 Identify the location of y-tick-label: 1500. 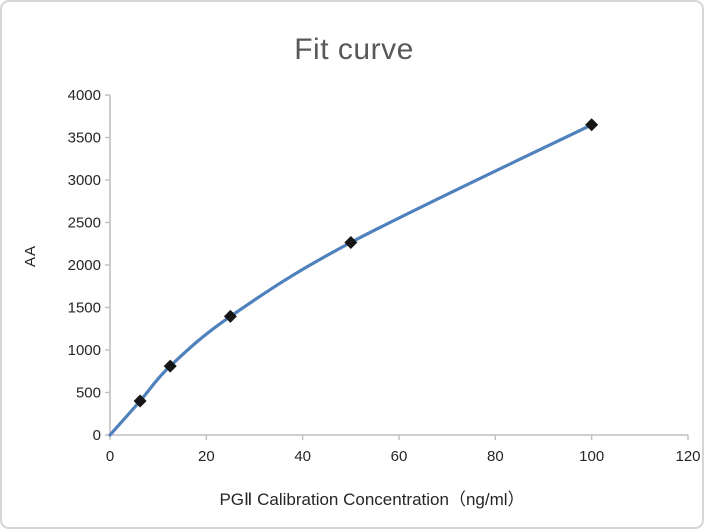
(84, 308).